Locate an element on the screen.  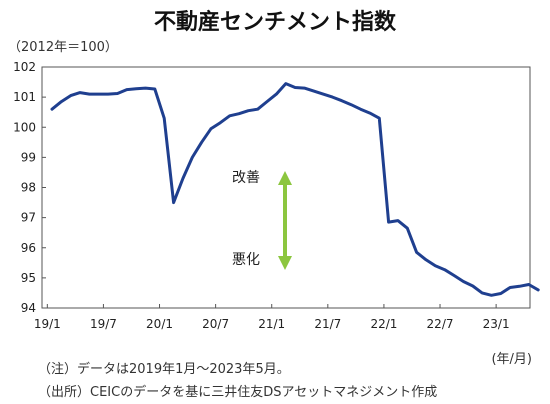
arrow-head-up is located at coordinates (285, 178).